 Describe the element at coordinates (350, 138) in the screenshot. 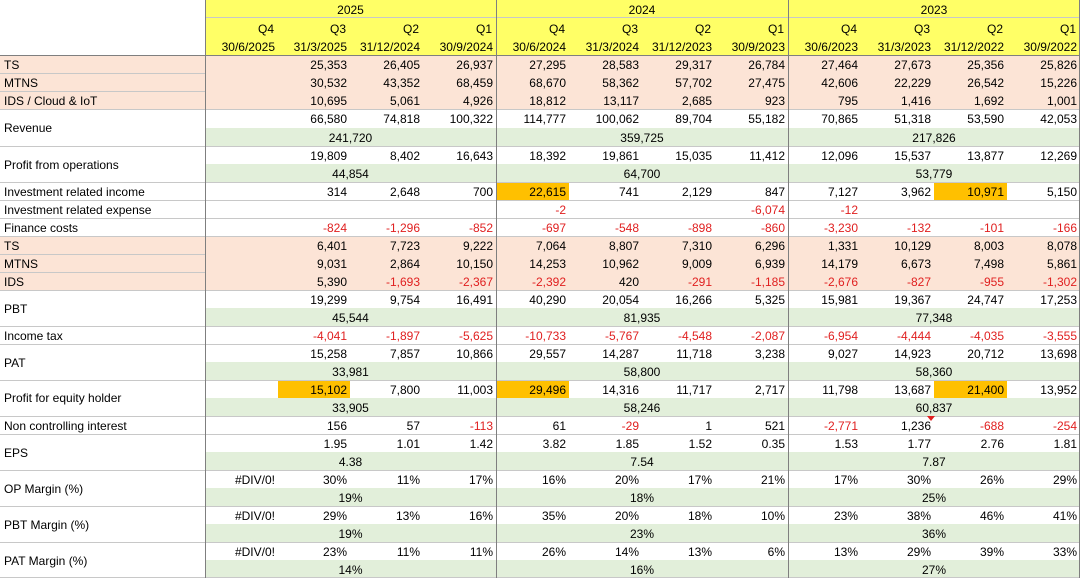

I see `total-revenue: 241,720` at that location.